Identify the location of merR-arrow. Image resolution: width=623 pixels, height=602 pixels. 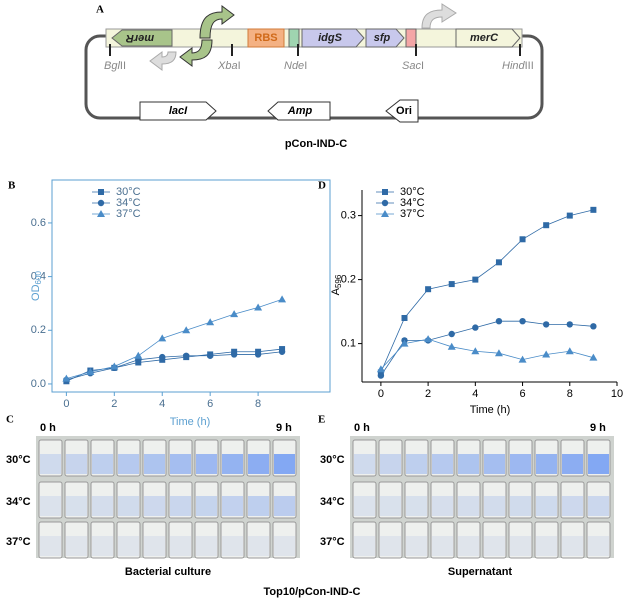
(142, 38).